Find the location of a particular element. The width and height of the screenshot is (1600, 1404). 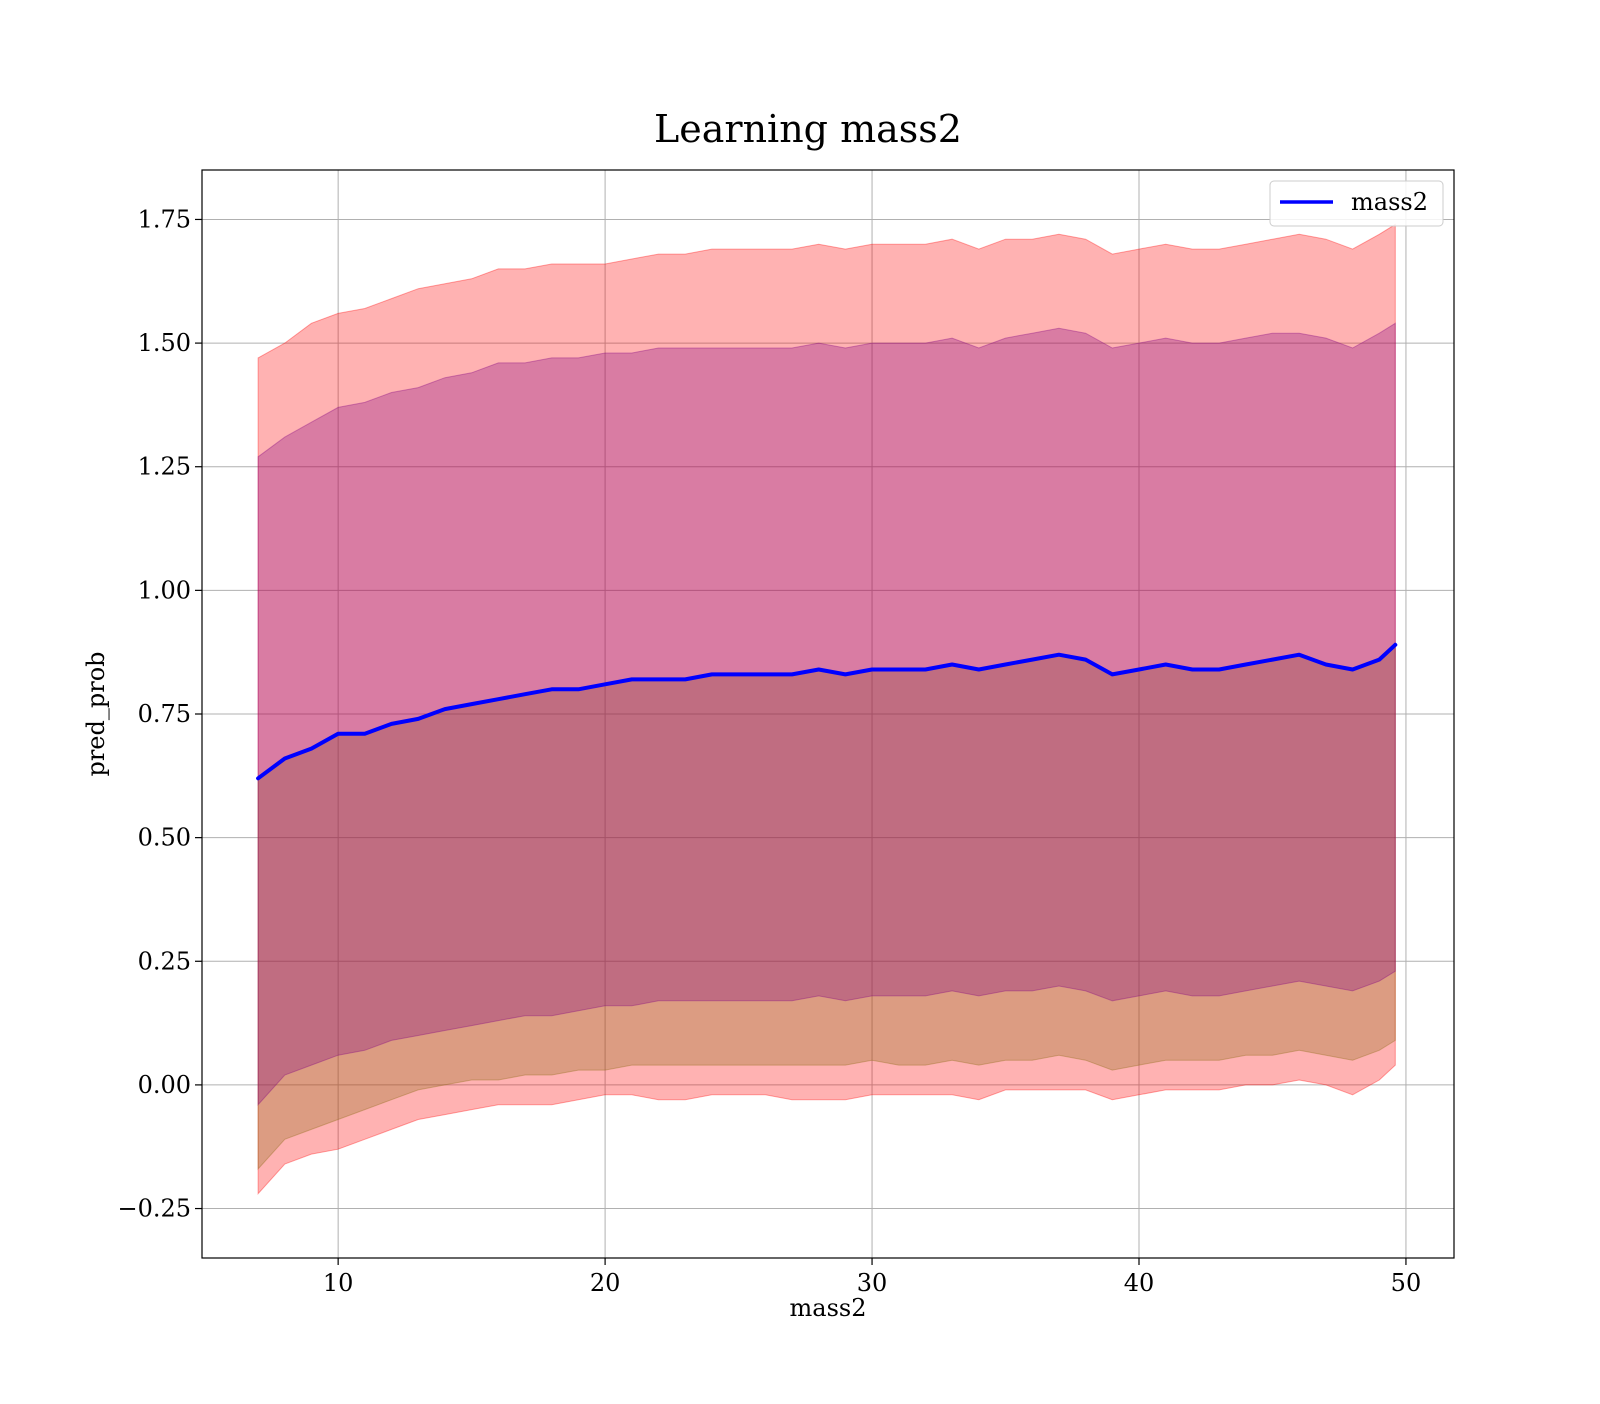

y-tick-label: 1.00 is located at coordinates (164, 590).